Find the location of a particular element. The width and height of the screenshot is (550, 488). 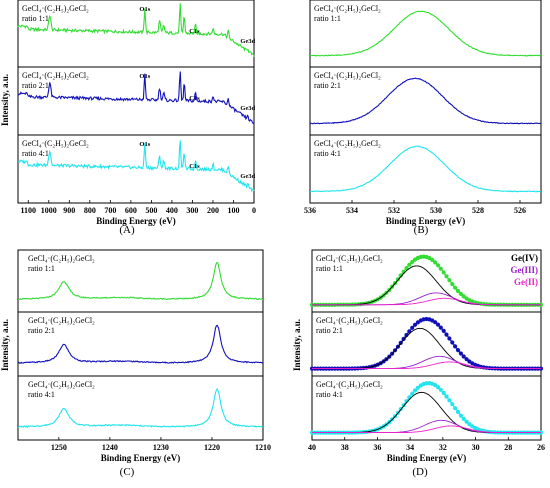

panel-caption: (B) is located at coordinates (421, 230).